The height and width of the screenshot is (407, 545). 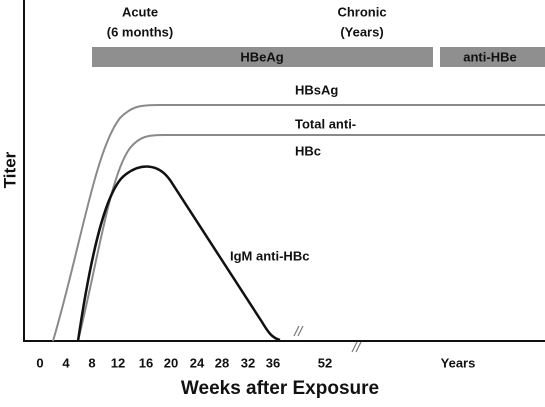 What do you see at coordinates (39, 362) in the screenshot?
I see `x-tick-label: 0` at bounding box center [39, 362].